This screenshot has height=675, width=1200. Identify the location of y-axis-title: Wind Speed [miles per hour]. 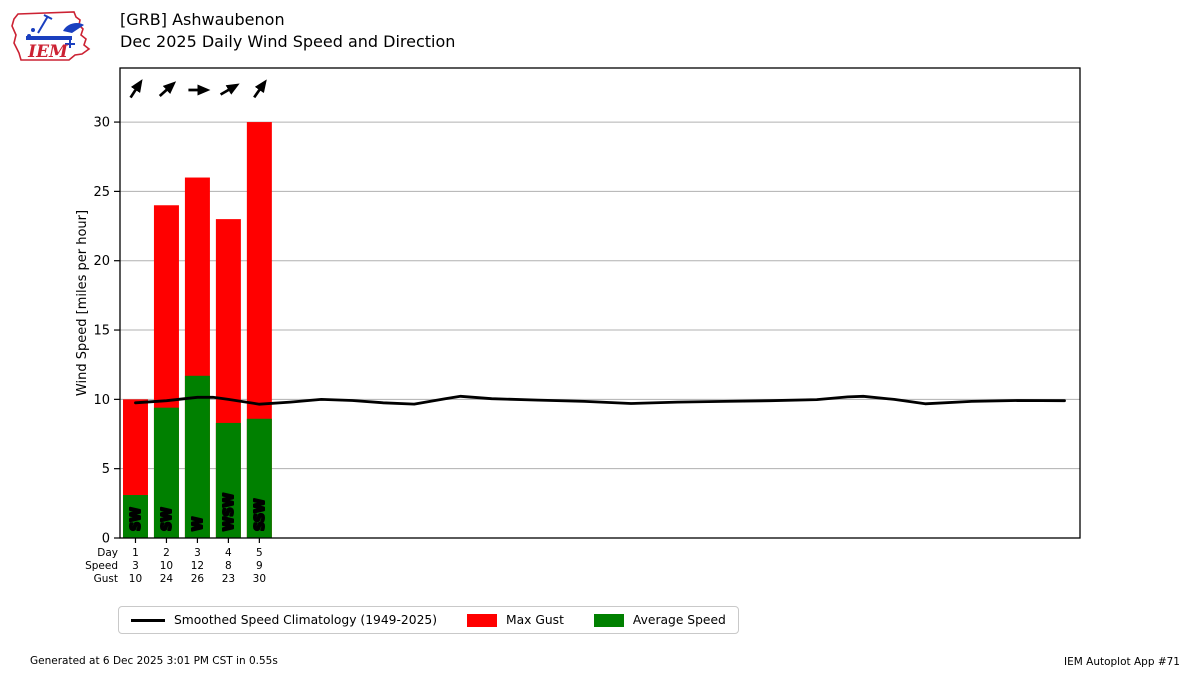
(82, 303).